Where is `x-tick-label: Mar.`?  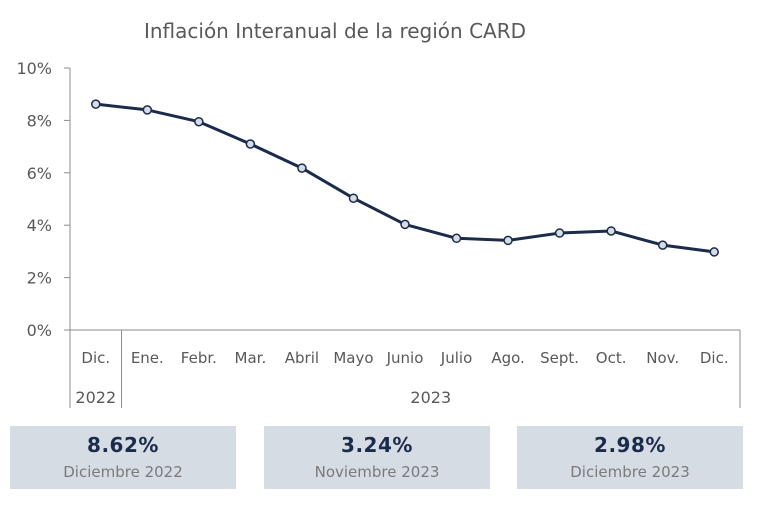
x-tick-label: Mar. is located at coordinates (251, 358).